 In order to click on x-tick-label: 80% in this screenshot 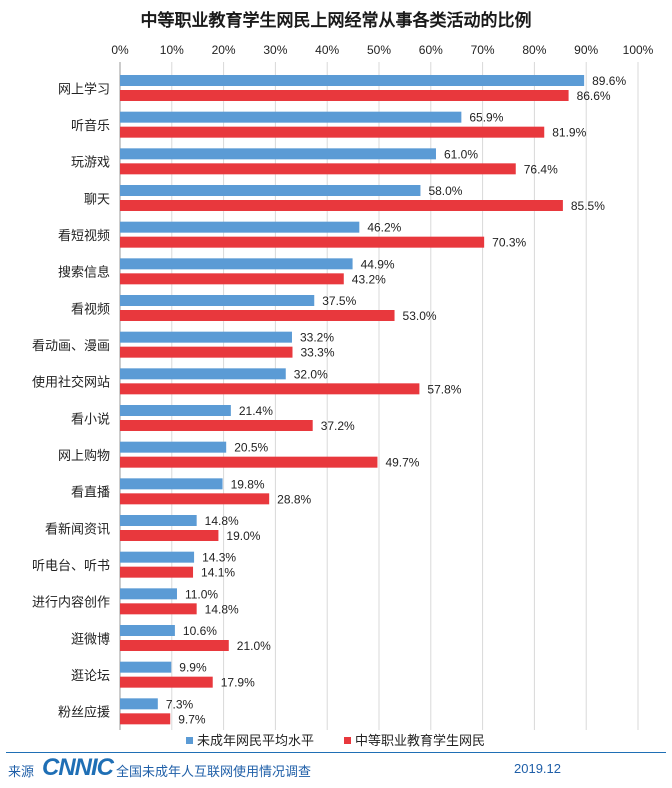, I will do `click(534, 50)`.